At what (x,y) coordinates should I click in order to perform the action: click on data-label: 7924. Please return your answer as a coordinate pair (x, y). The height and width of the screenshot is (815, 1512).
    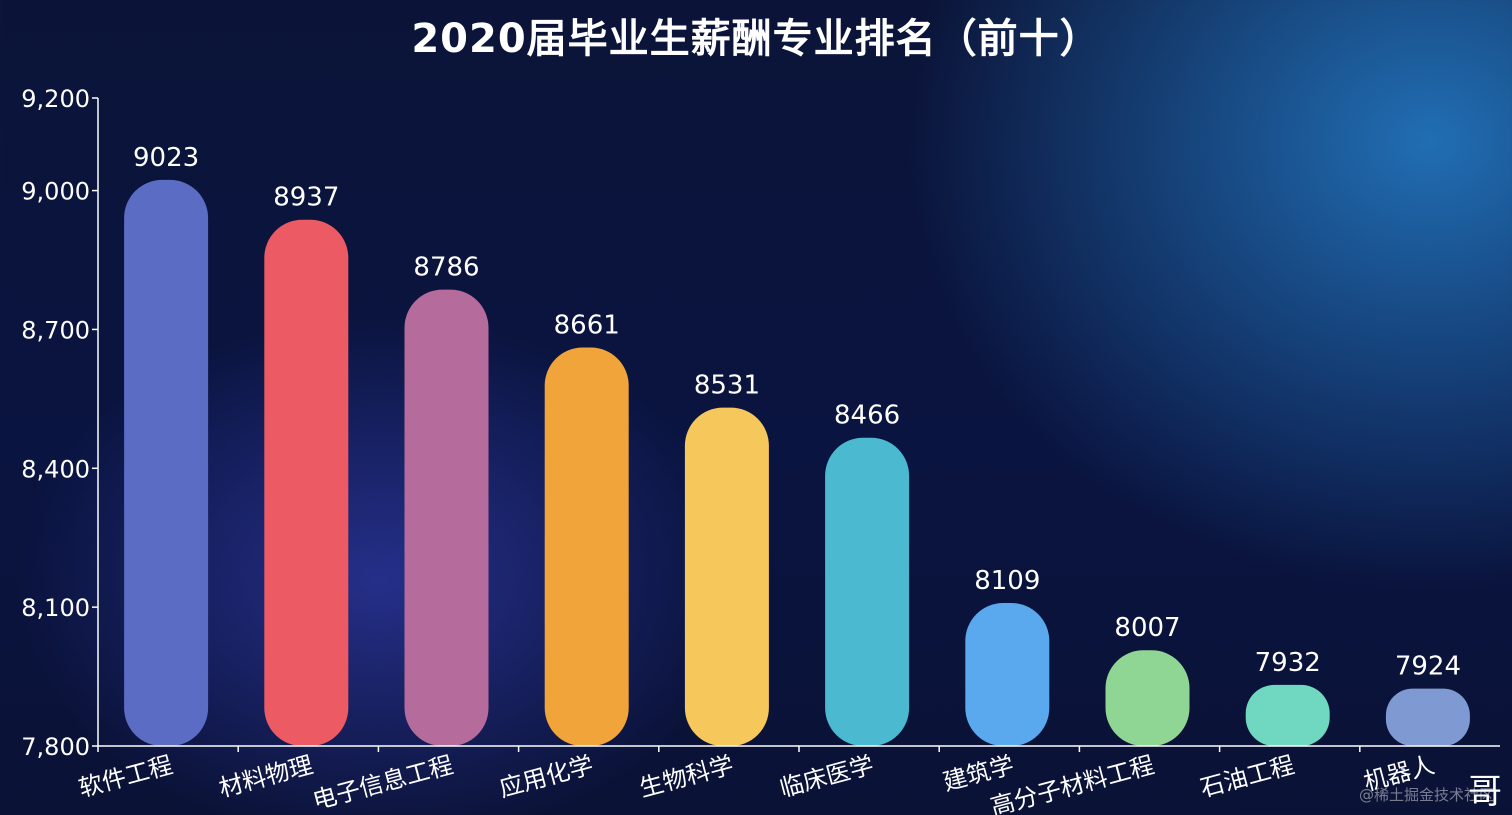
    Looking at the image, I should click on (1428, 667).